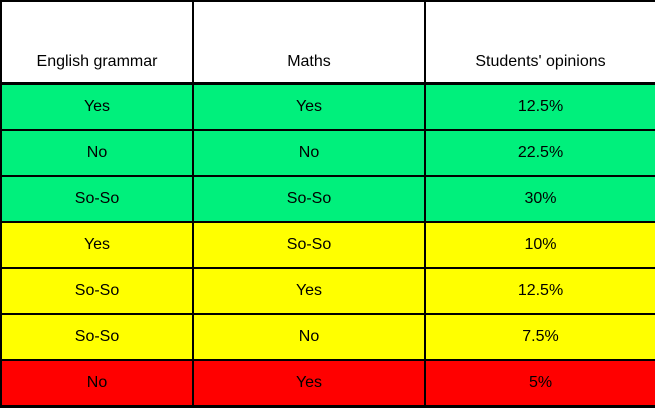 This screenshot has height=416, width=655. I want to click on column-header-english-grammar: English grammar, so click(97, 42).